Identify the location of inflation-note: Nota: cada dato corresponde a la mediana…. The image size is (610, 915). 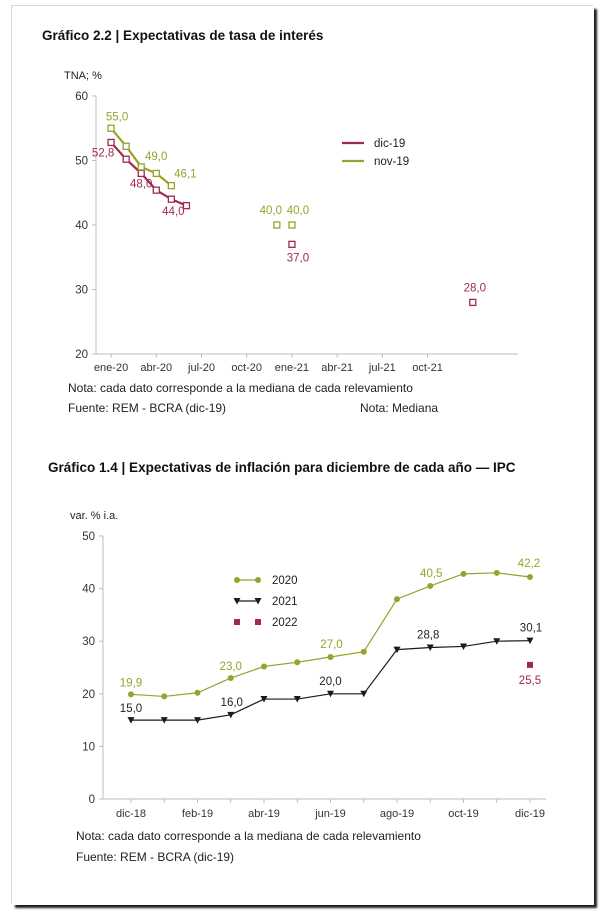
(248, 836).